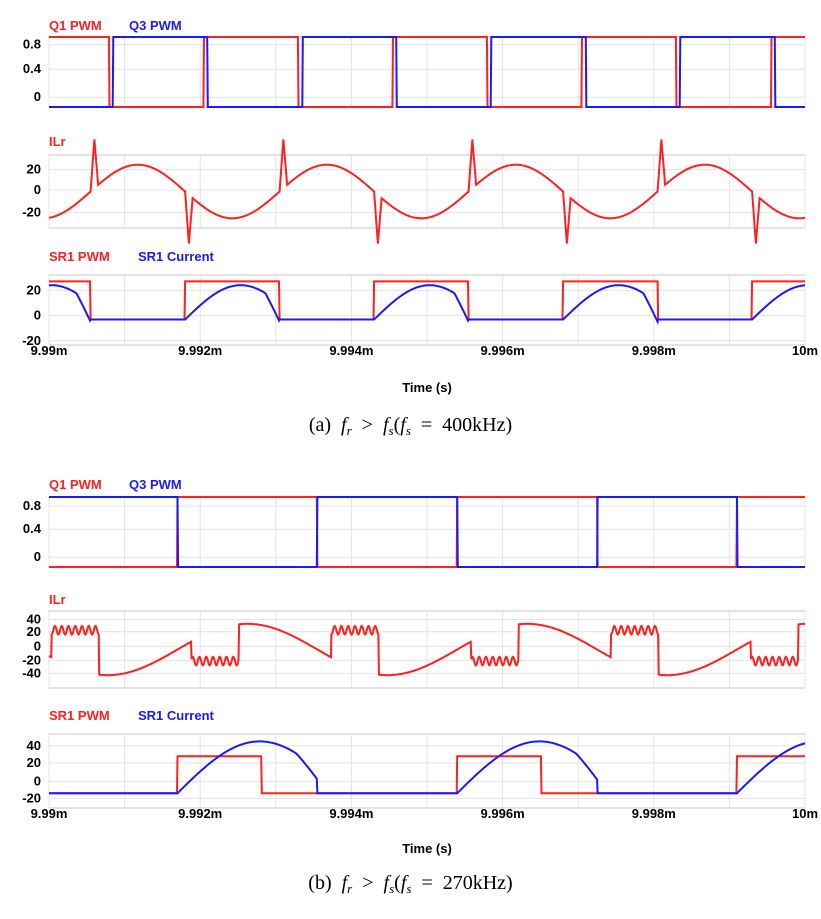 This screenshot has width=821, height=919. Describe the element at coordinates (474, 425) in the screenshot. I see `caption-a-fs: 400kHz` at that location.